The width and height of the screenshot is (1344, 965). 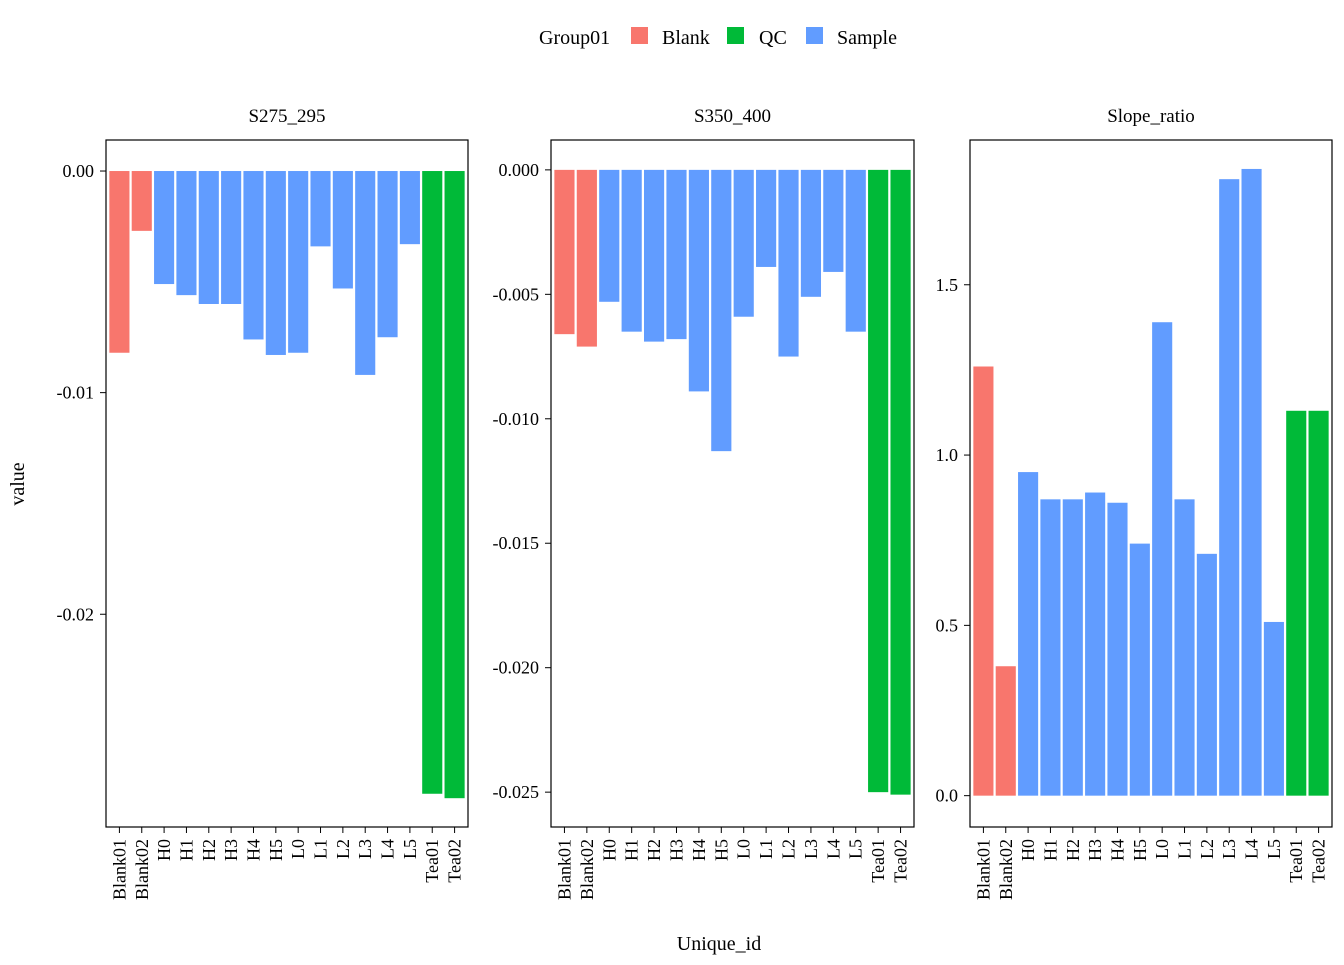 I want to click on y-tick-label: -0.005, so click(x=516, y=294).